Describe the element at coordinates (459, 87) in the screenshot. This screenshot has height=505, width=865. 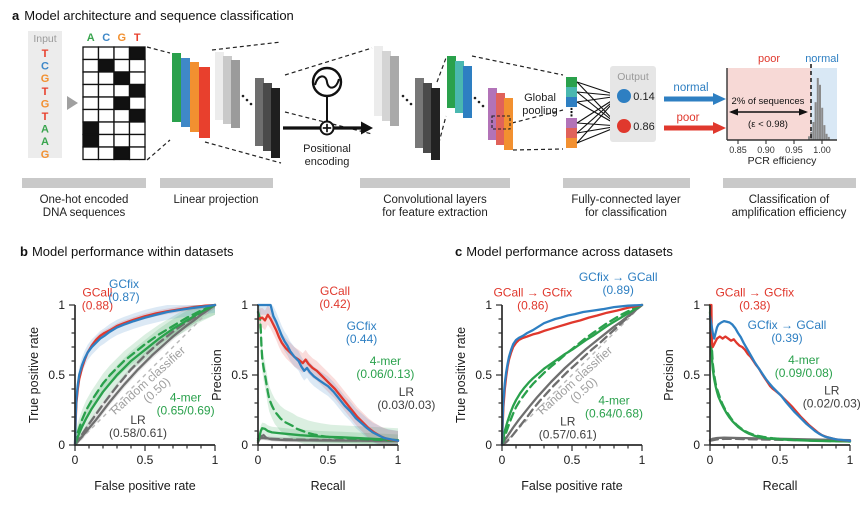
I see `conv-feature-stack-a` at that location.